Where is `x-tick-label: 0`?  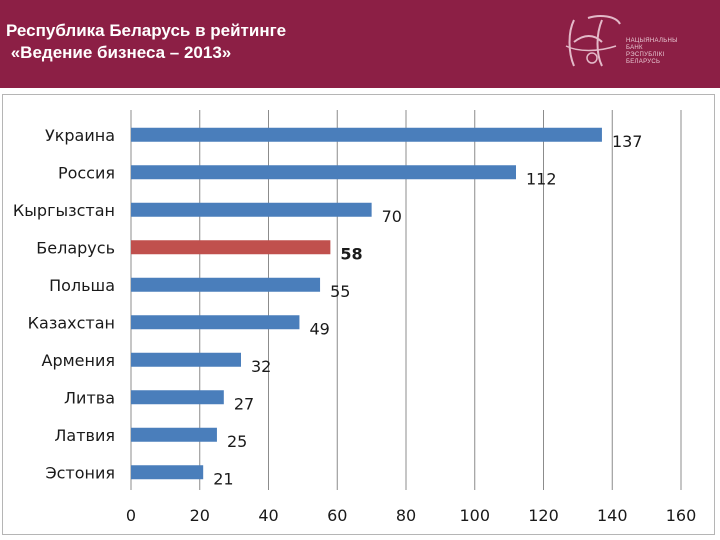
x-tick-label: 0 is located at coordinates (131, 515).